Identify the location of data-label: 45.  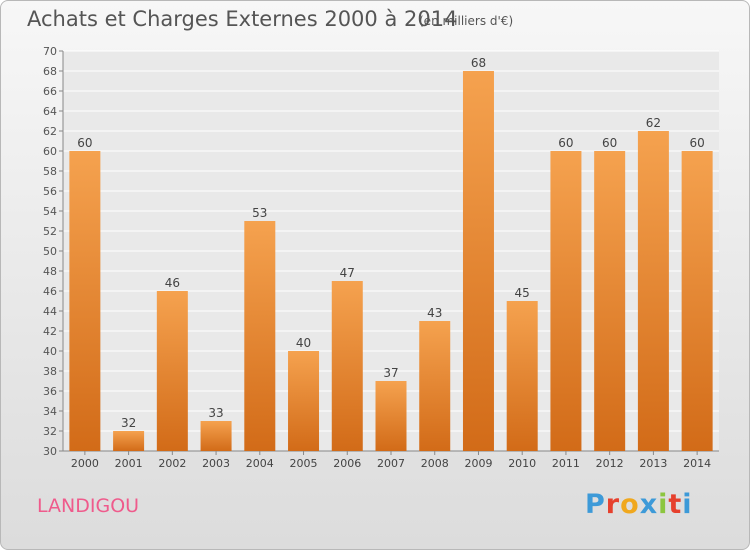
(522, 293).